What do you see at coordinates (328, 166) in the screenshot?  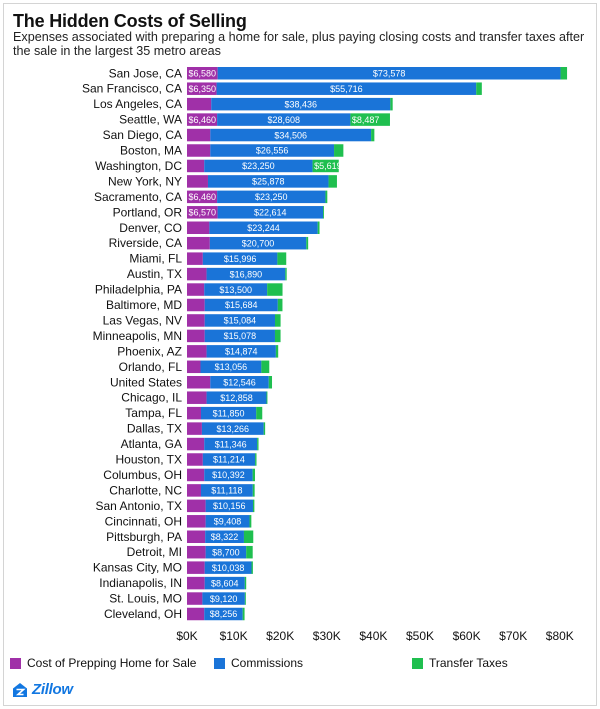 I see `data-label-transfer-washington-dc: $5,619` at bounding box center [328, 166].